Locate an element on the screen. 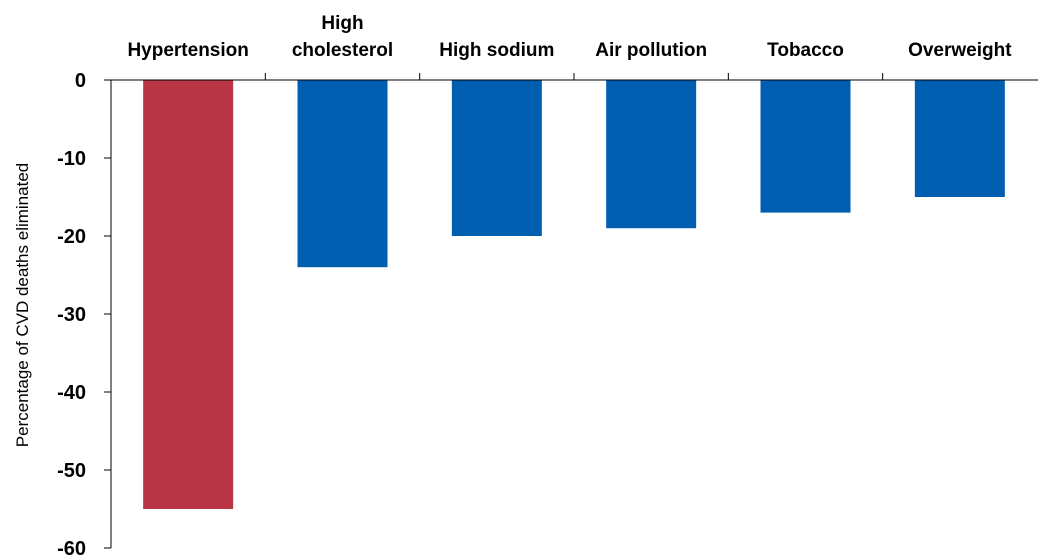 Image resolution: width=1046 pixels, height=560 pixels. category-label: Overweight is located at coordinates (960, 50).